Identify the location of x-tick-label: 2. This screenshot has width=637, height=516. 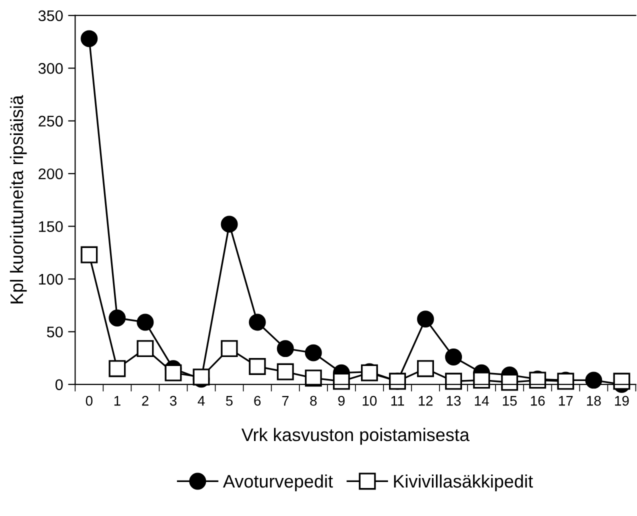
(145, 401).